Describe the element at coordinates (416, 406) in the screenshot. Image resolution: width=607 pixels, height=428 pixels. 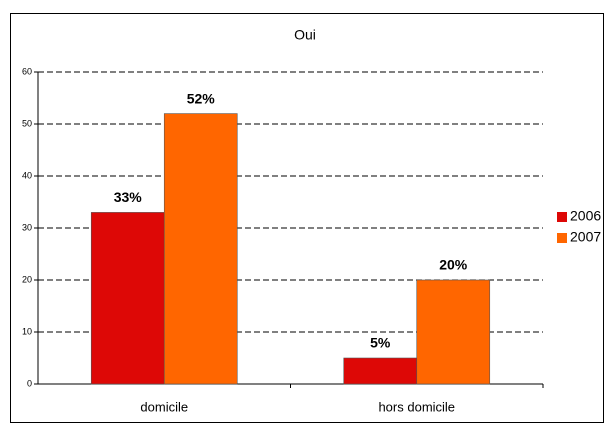
I see `x-tick-label: hors domicile` at that location.